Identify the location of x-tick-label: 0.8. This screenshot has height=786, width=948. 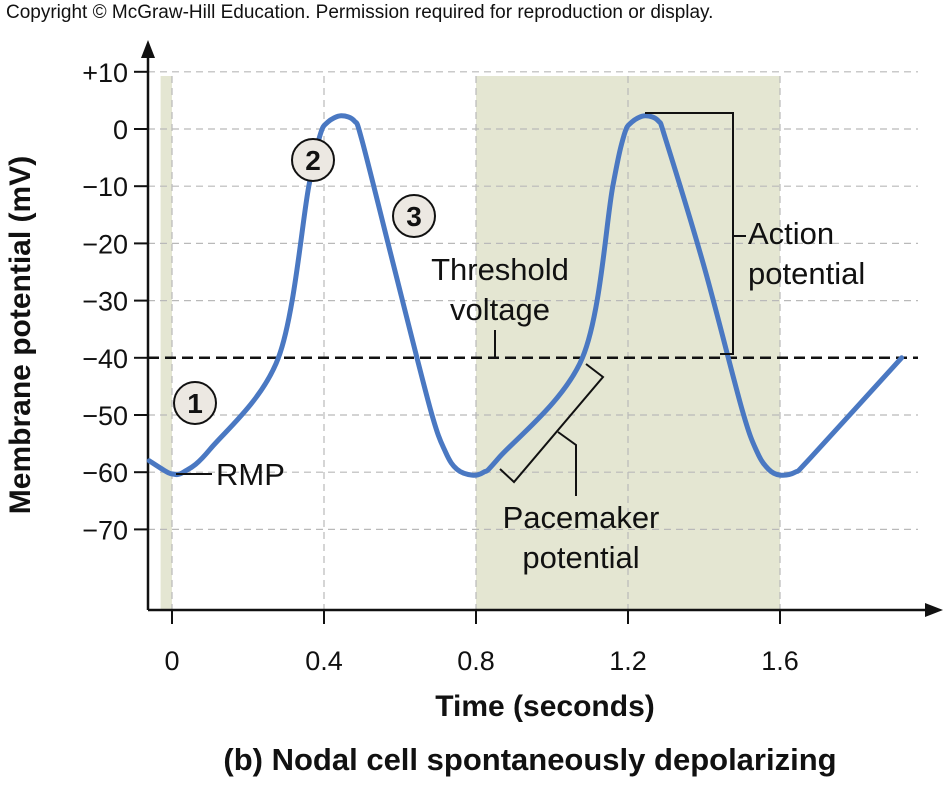
(476, 661).